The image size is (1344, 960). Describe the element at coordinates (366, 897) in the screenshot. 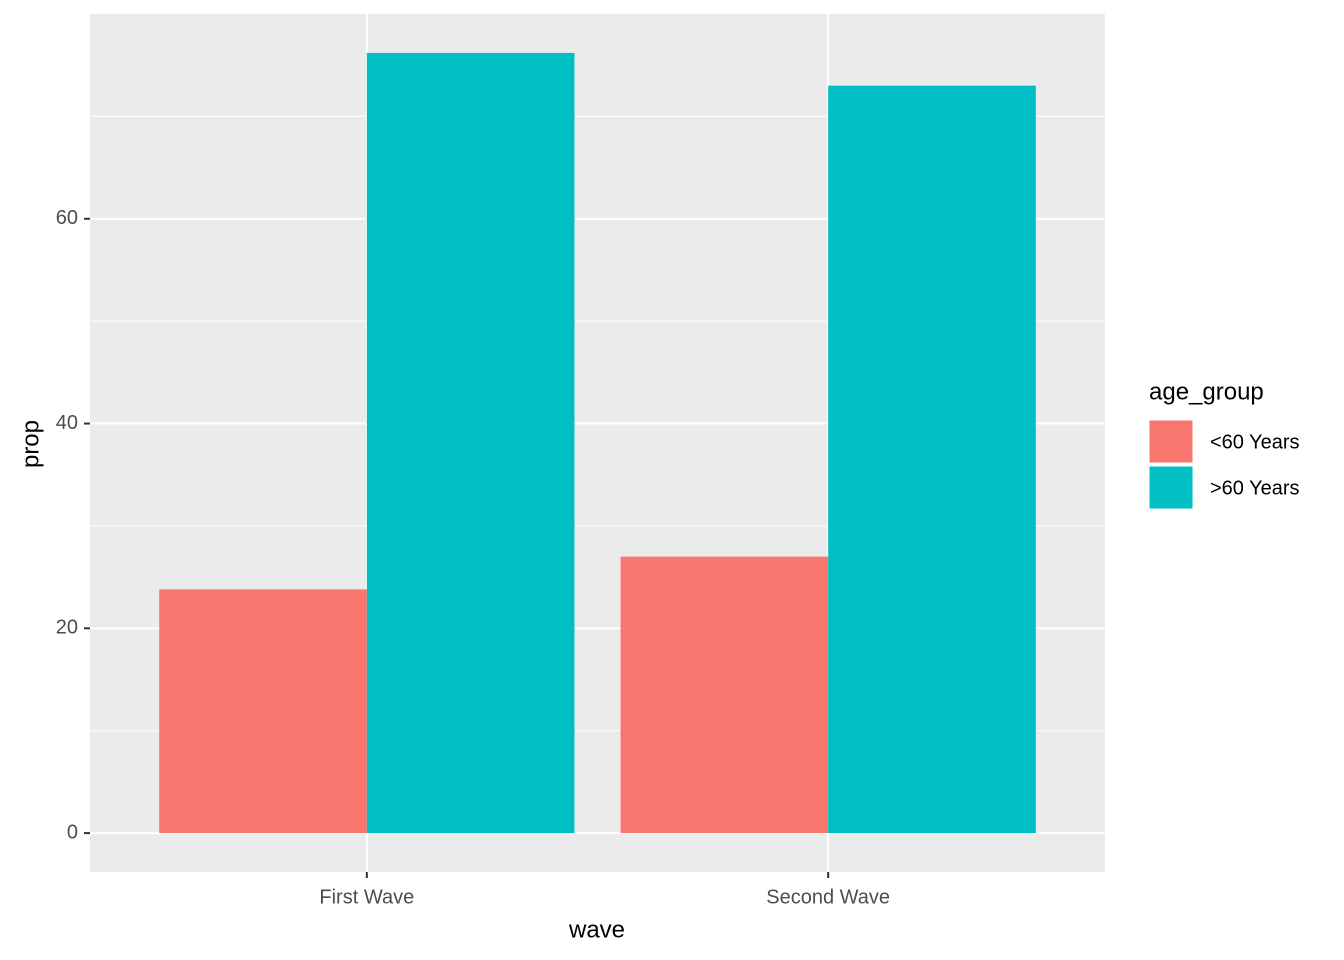

I see `x-tick-label: First Wave` at that location.